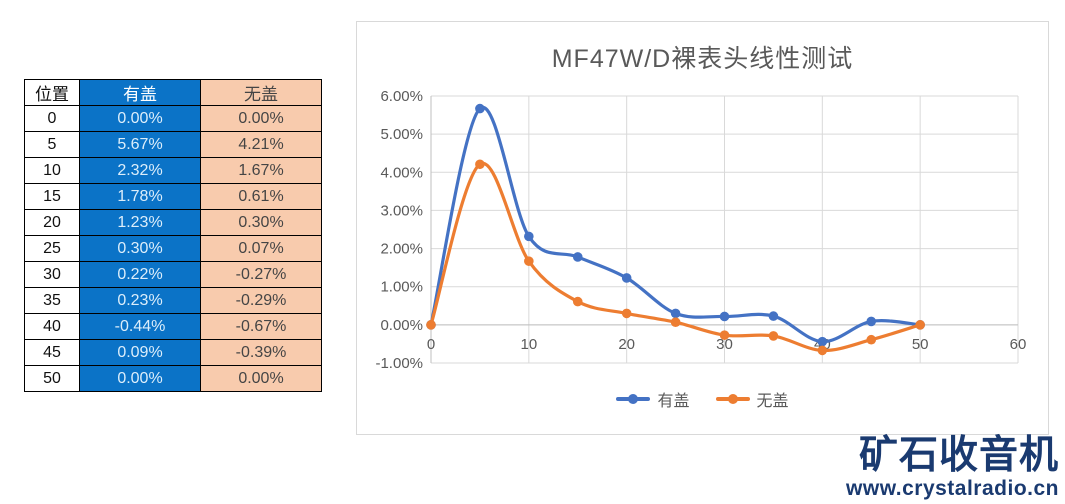  I want to click on x-axis-tick-label: 30, so click(724, 344).